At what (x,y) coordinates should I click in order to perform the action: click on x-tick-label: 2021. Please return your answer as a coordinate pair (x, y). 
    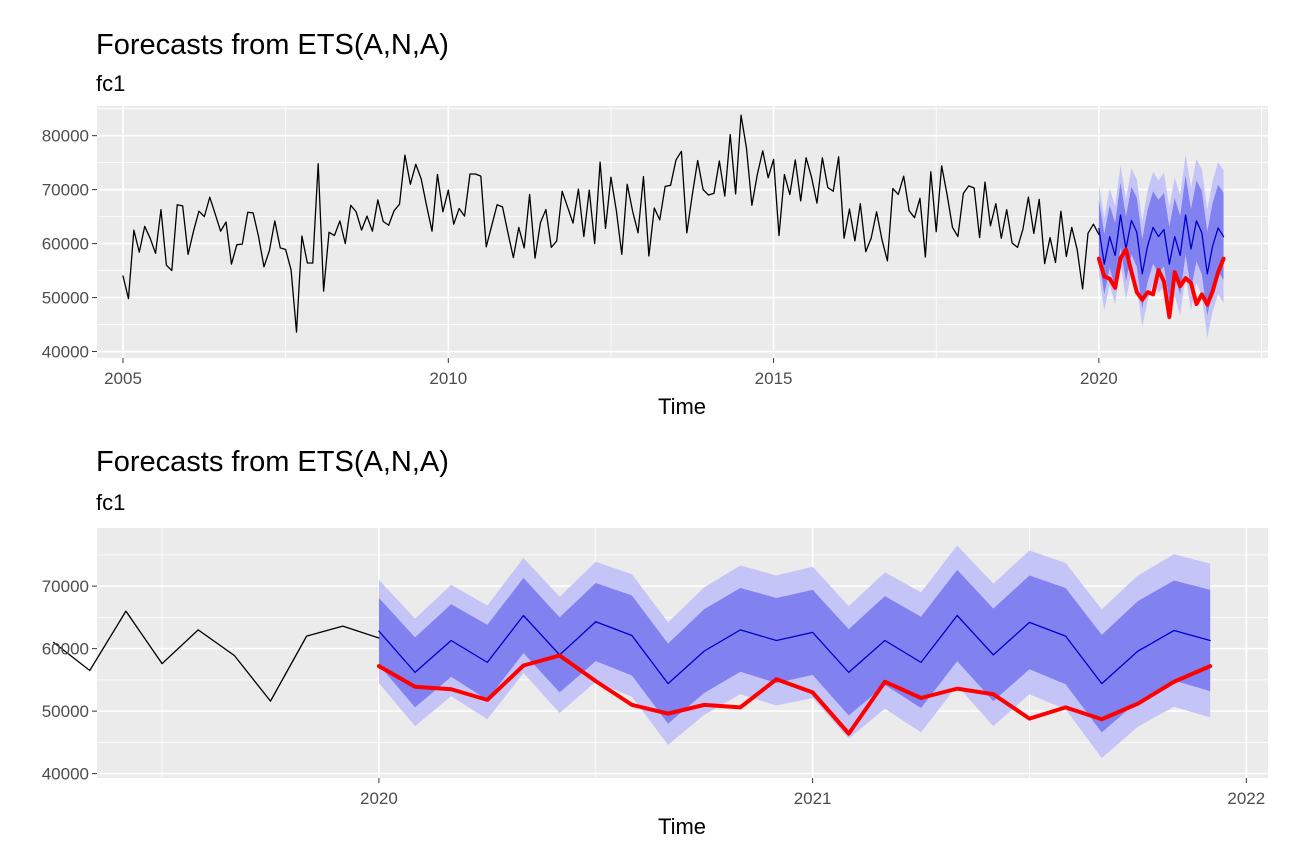
    Looking at the image, I should click on (813, 798).